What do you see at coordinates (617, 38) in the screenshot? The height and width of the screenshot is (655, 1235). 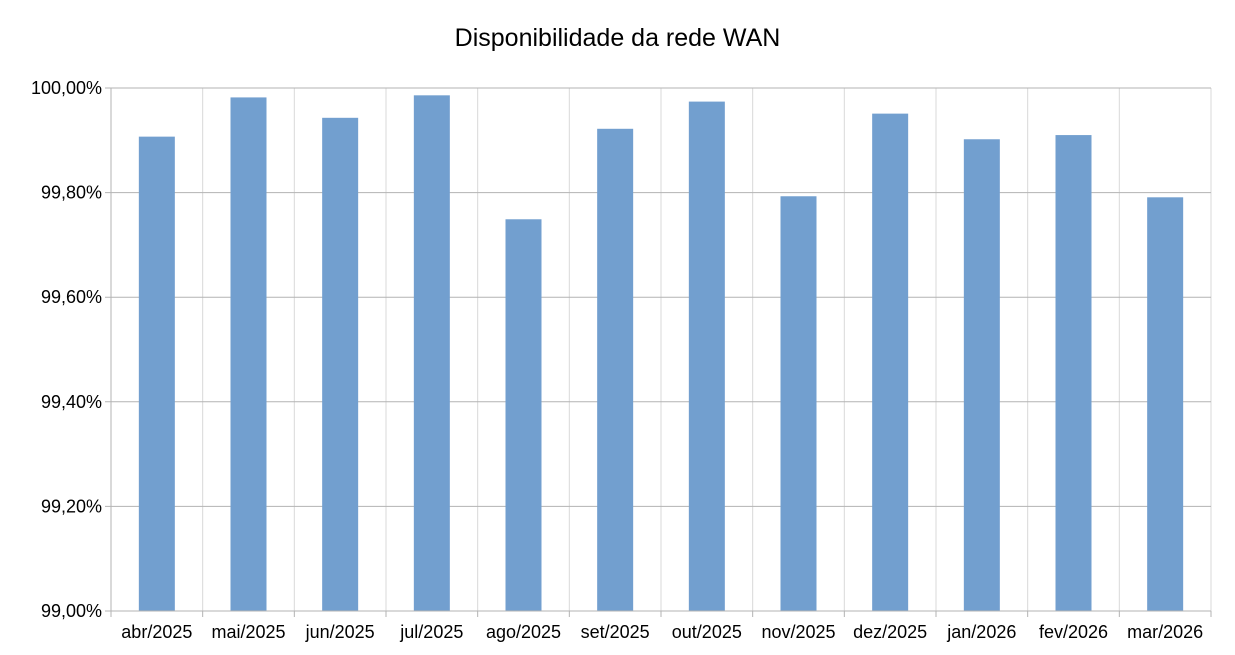 I see `chart-title: Disponibilidade da rede WAN` at bounding box center [617, 38].